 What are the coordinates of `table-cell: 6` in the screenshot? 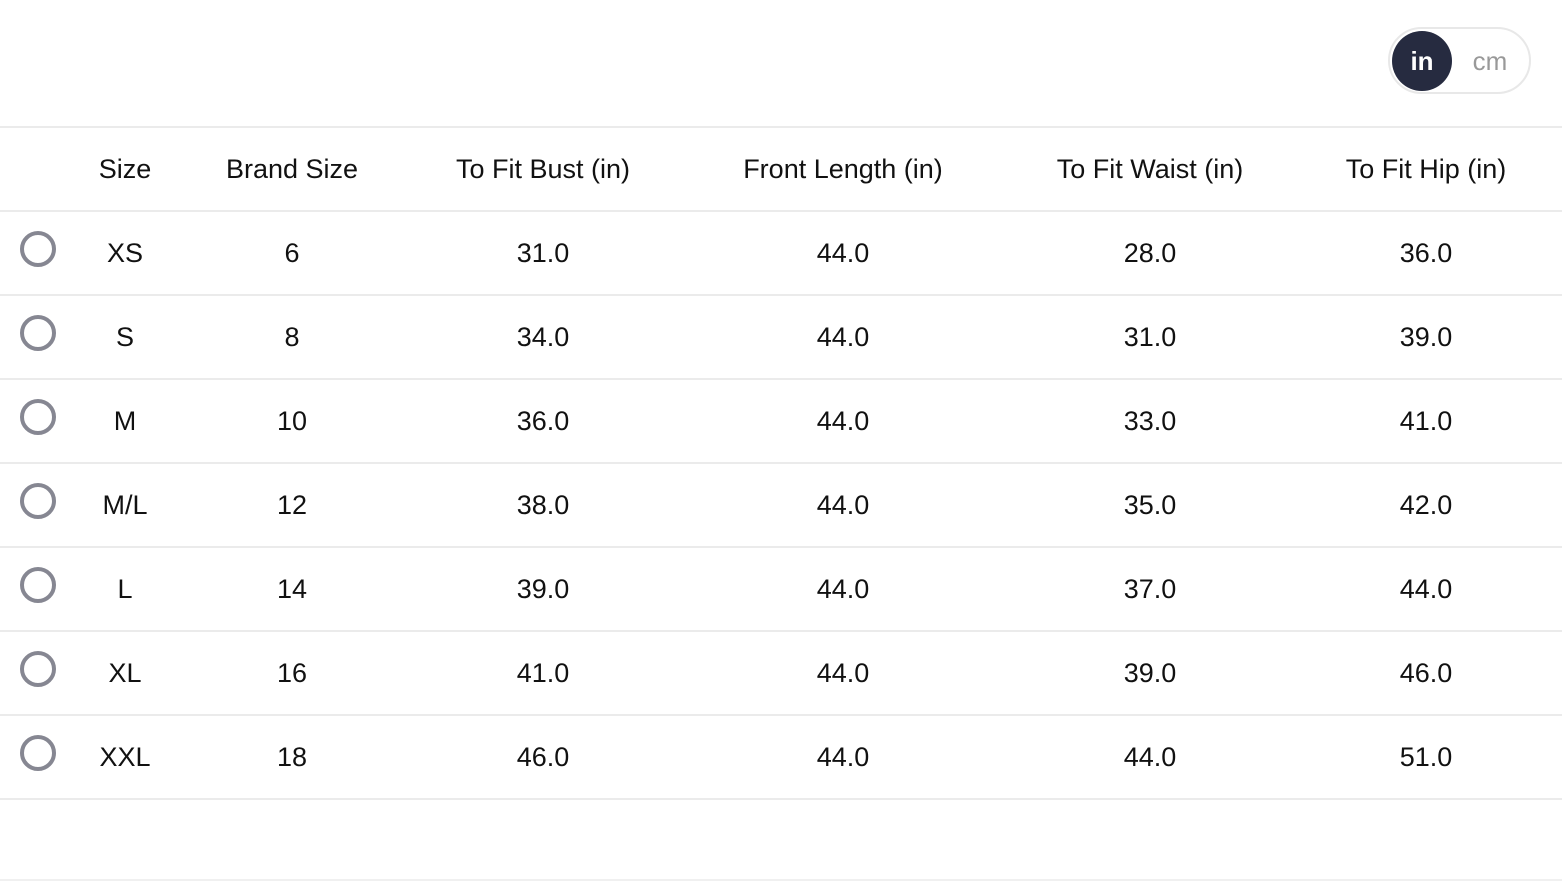 It's located at (292, 252).